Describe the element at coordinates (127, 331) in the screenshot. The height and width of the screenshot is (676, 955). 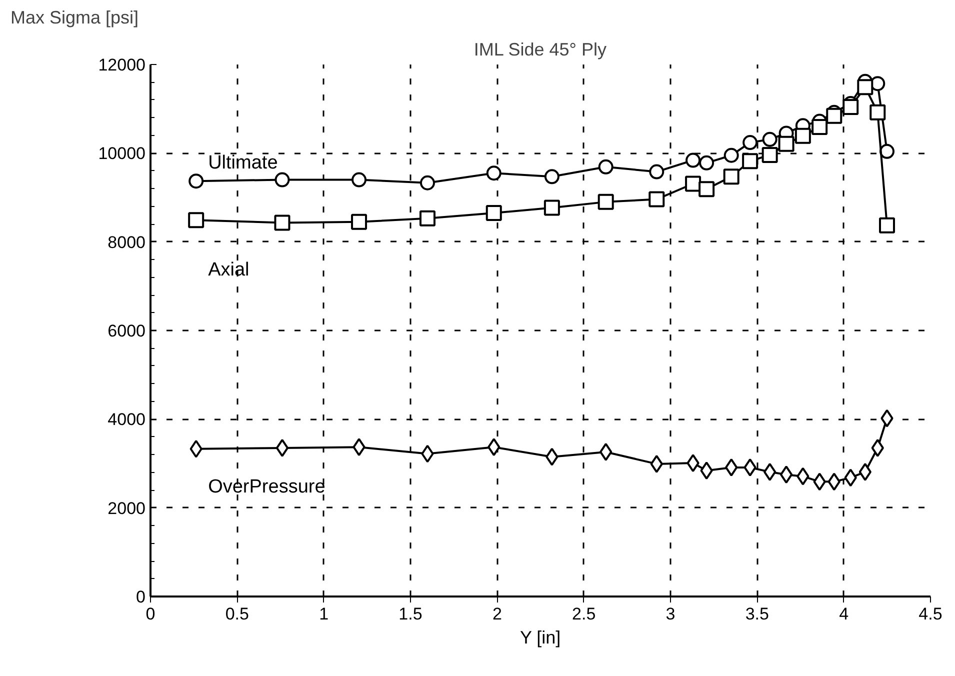
I see `y-tick-label: 6000` at that location.